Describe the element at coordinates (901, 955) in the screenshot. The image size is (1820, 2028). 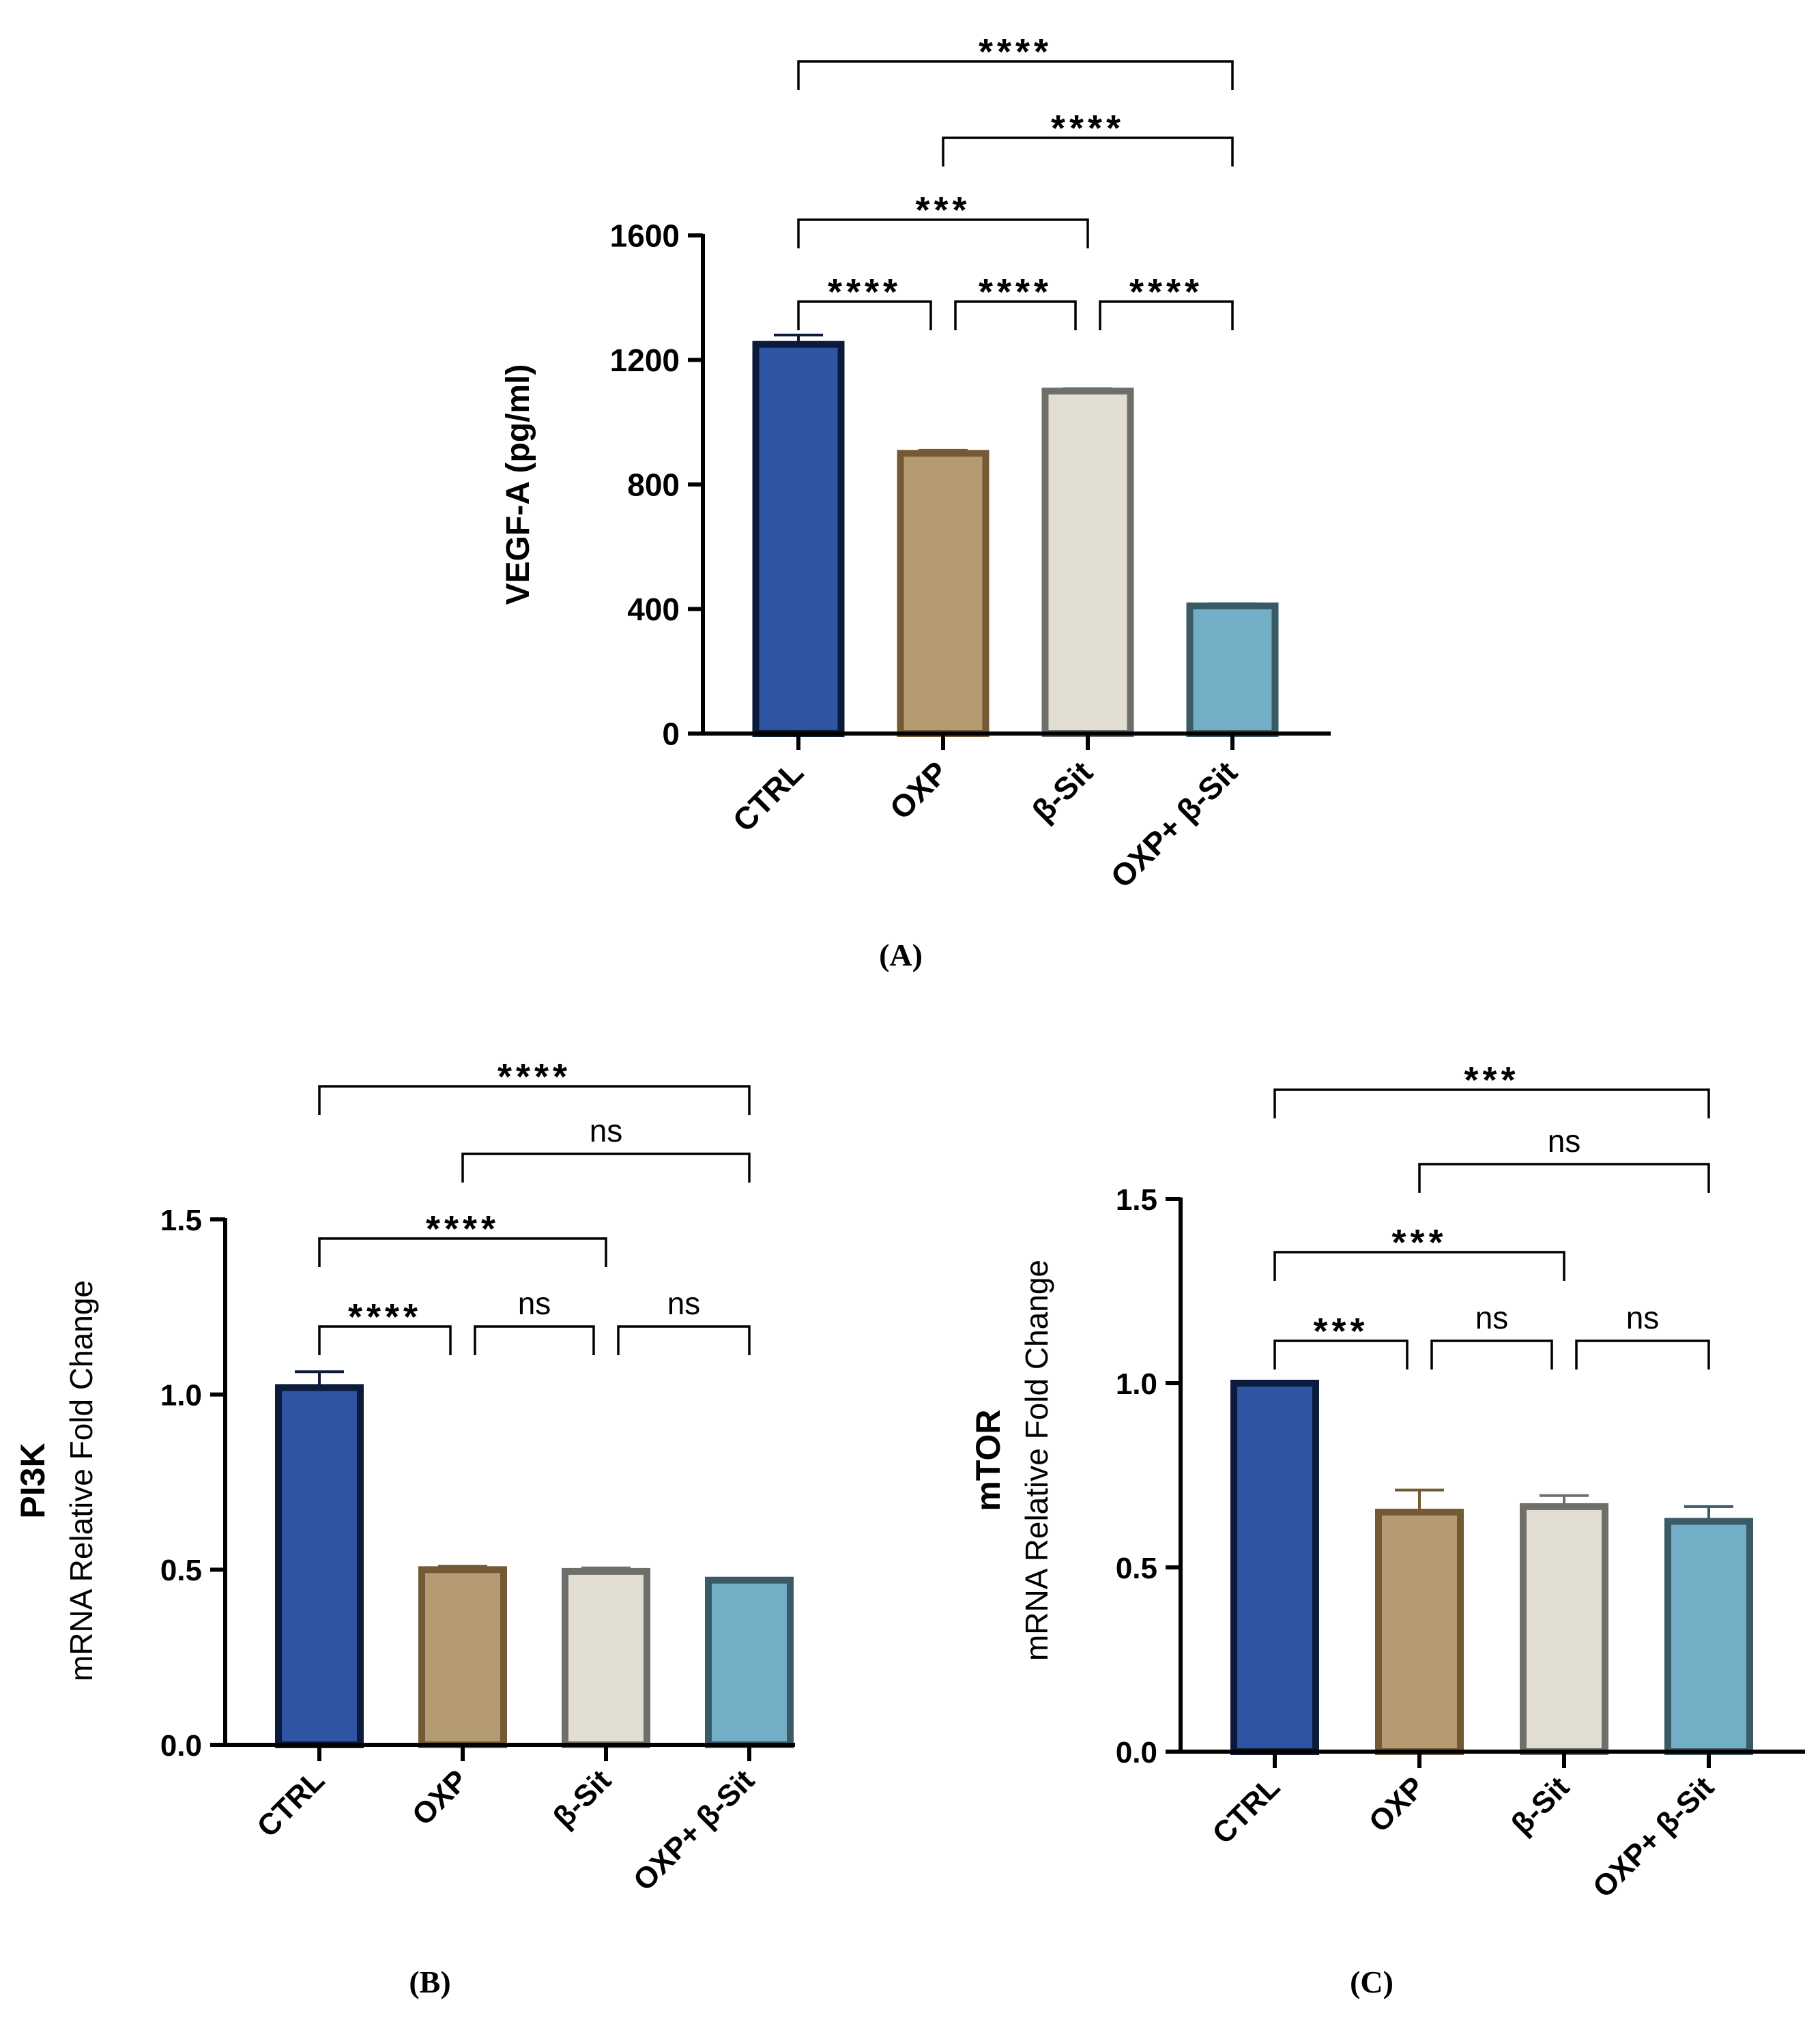
I see `panel-label: (A)` at that location.